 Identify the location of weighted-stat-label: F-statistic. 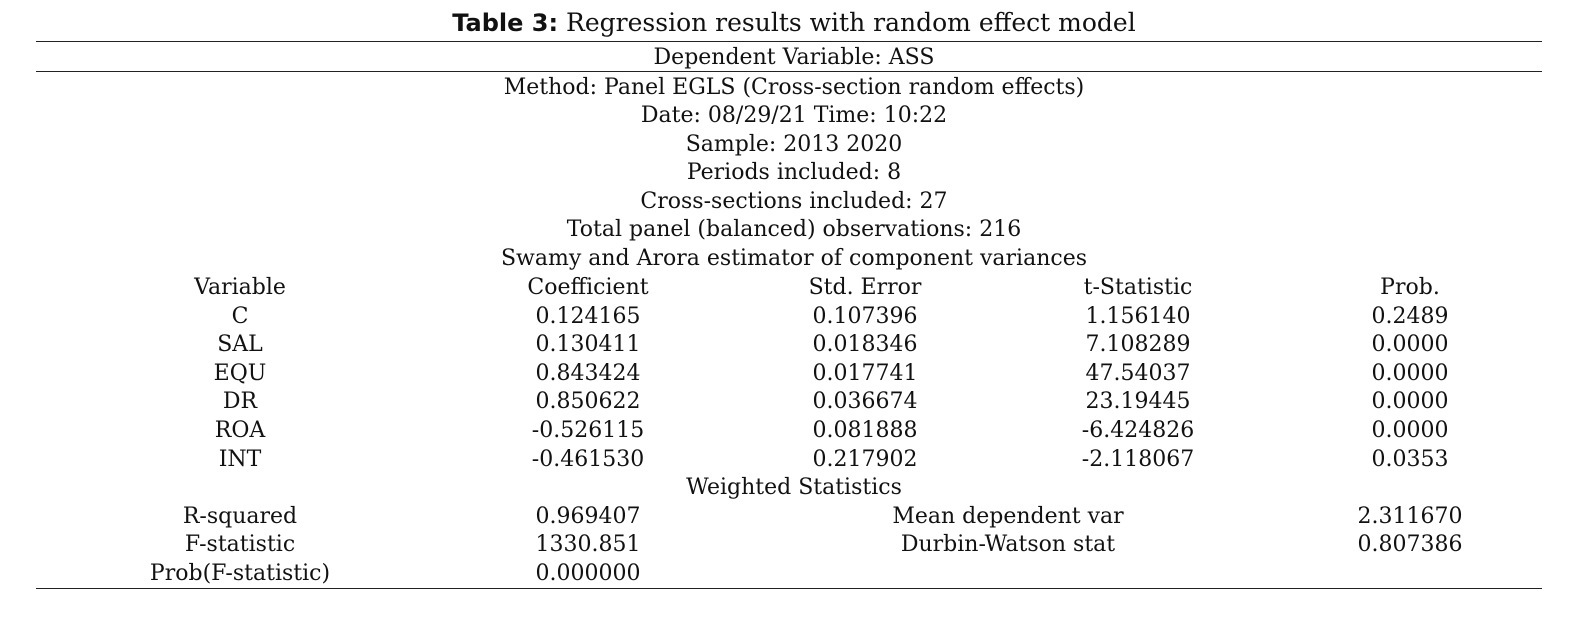
(240, 544).